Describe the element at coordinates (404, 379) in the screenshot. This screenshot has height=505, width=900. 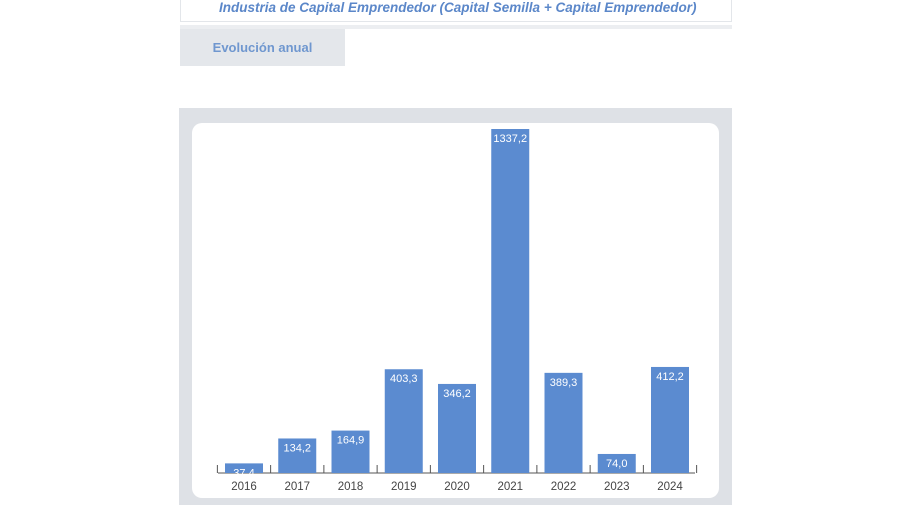
I see `data-label-2019: 403,3` at that location.